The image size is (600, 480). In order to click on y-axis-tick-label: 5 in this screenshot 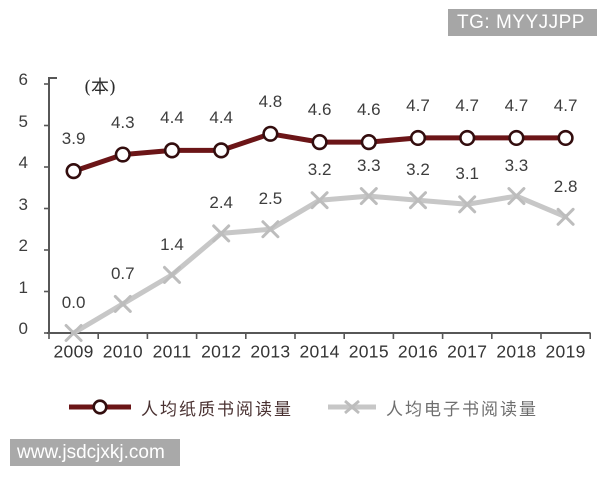, I will do `click(23, 121)`.